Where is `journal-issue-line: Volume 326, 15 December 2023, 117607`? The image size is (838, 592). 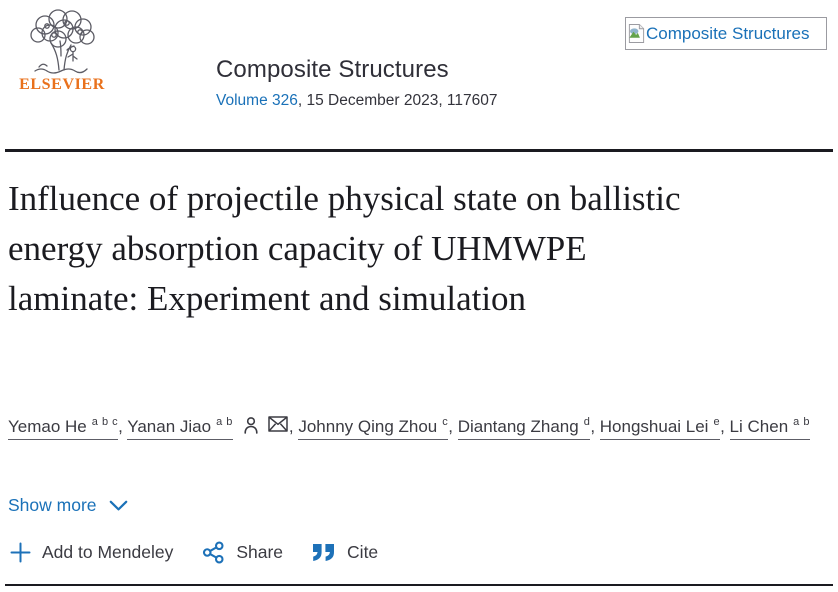
journal-issue-line: Volume 326, 15 December 2023, 117607 is located at coordinates (357, 101).